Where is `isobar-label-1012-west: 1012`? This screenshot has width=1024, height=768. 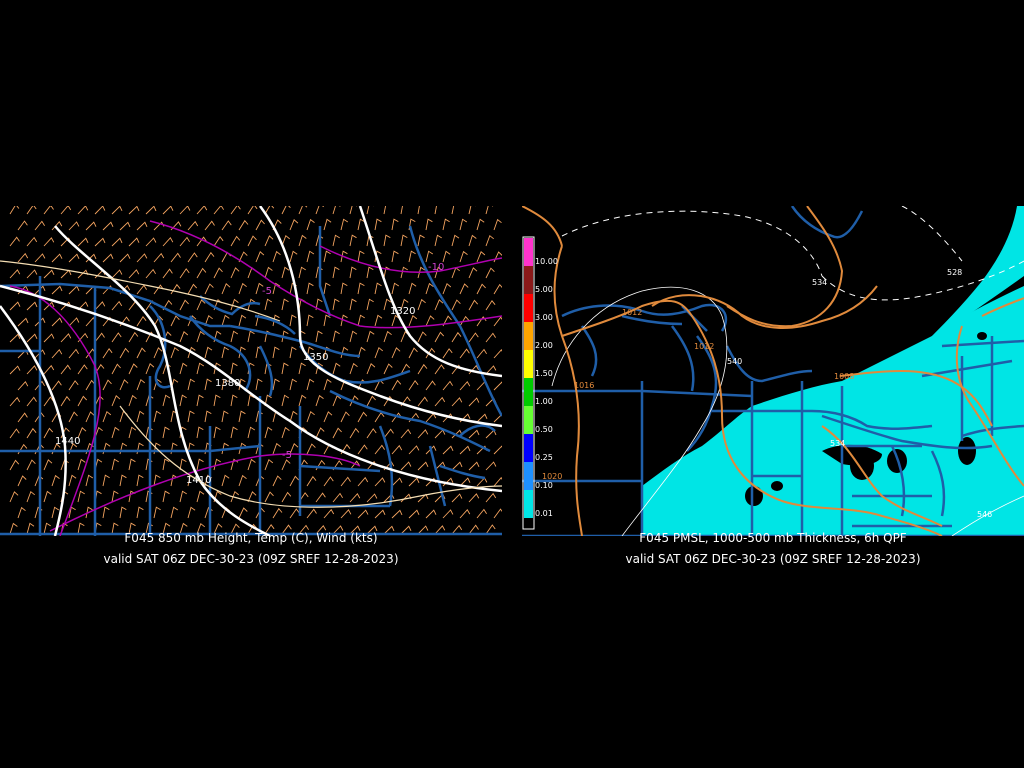
isobar-label-1012-west: 1012 is located at coordinates (632, 312).